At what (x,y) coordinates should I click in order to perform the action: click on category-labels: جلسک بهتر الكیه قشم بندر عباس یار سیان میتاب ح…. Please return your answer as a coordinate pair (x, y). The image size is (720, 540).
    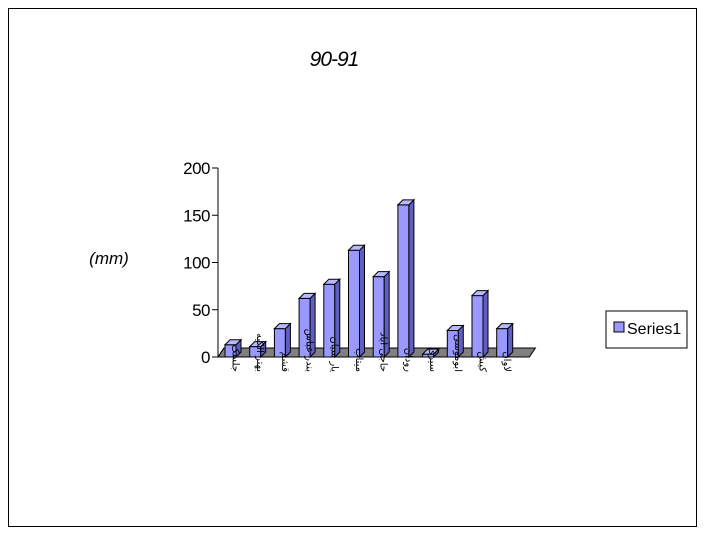
    Looking at the image, I should click on (371, 351).